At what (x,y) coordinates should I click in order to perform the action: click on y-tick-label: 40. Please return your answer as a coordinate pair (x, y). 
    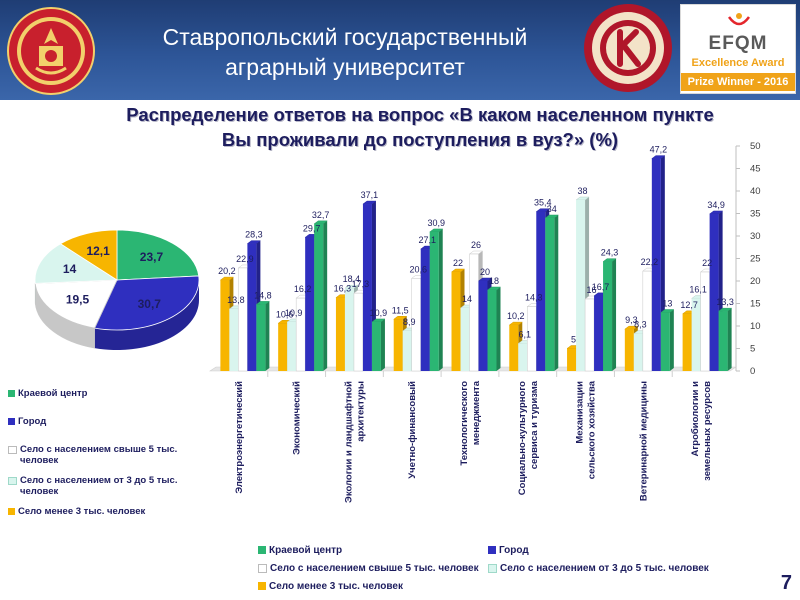
    Looking at the image, I should click on (755, 191).